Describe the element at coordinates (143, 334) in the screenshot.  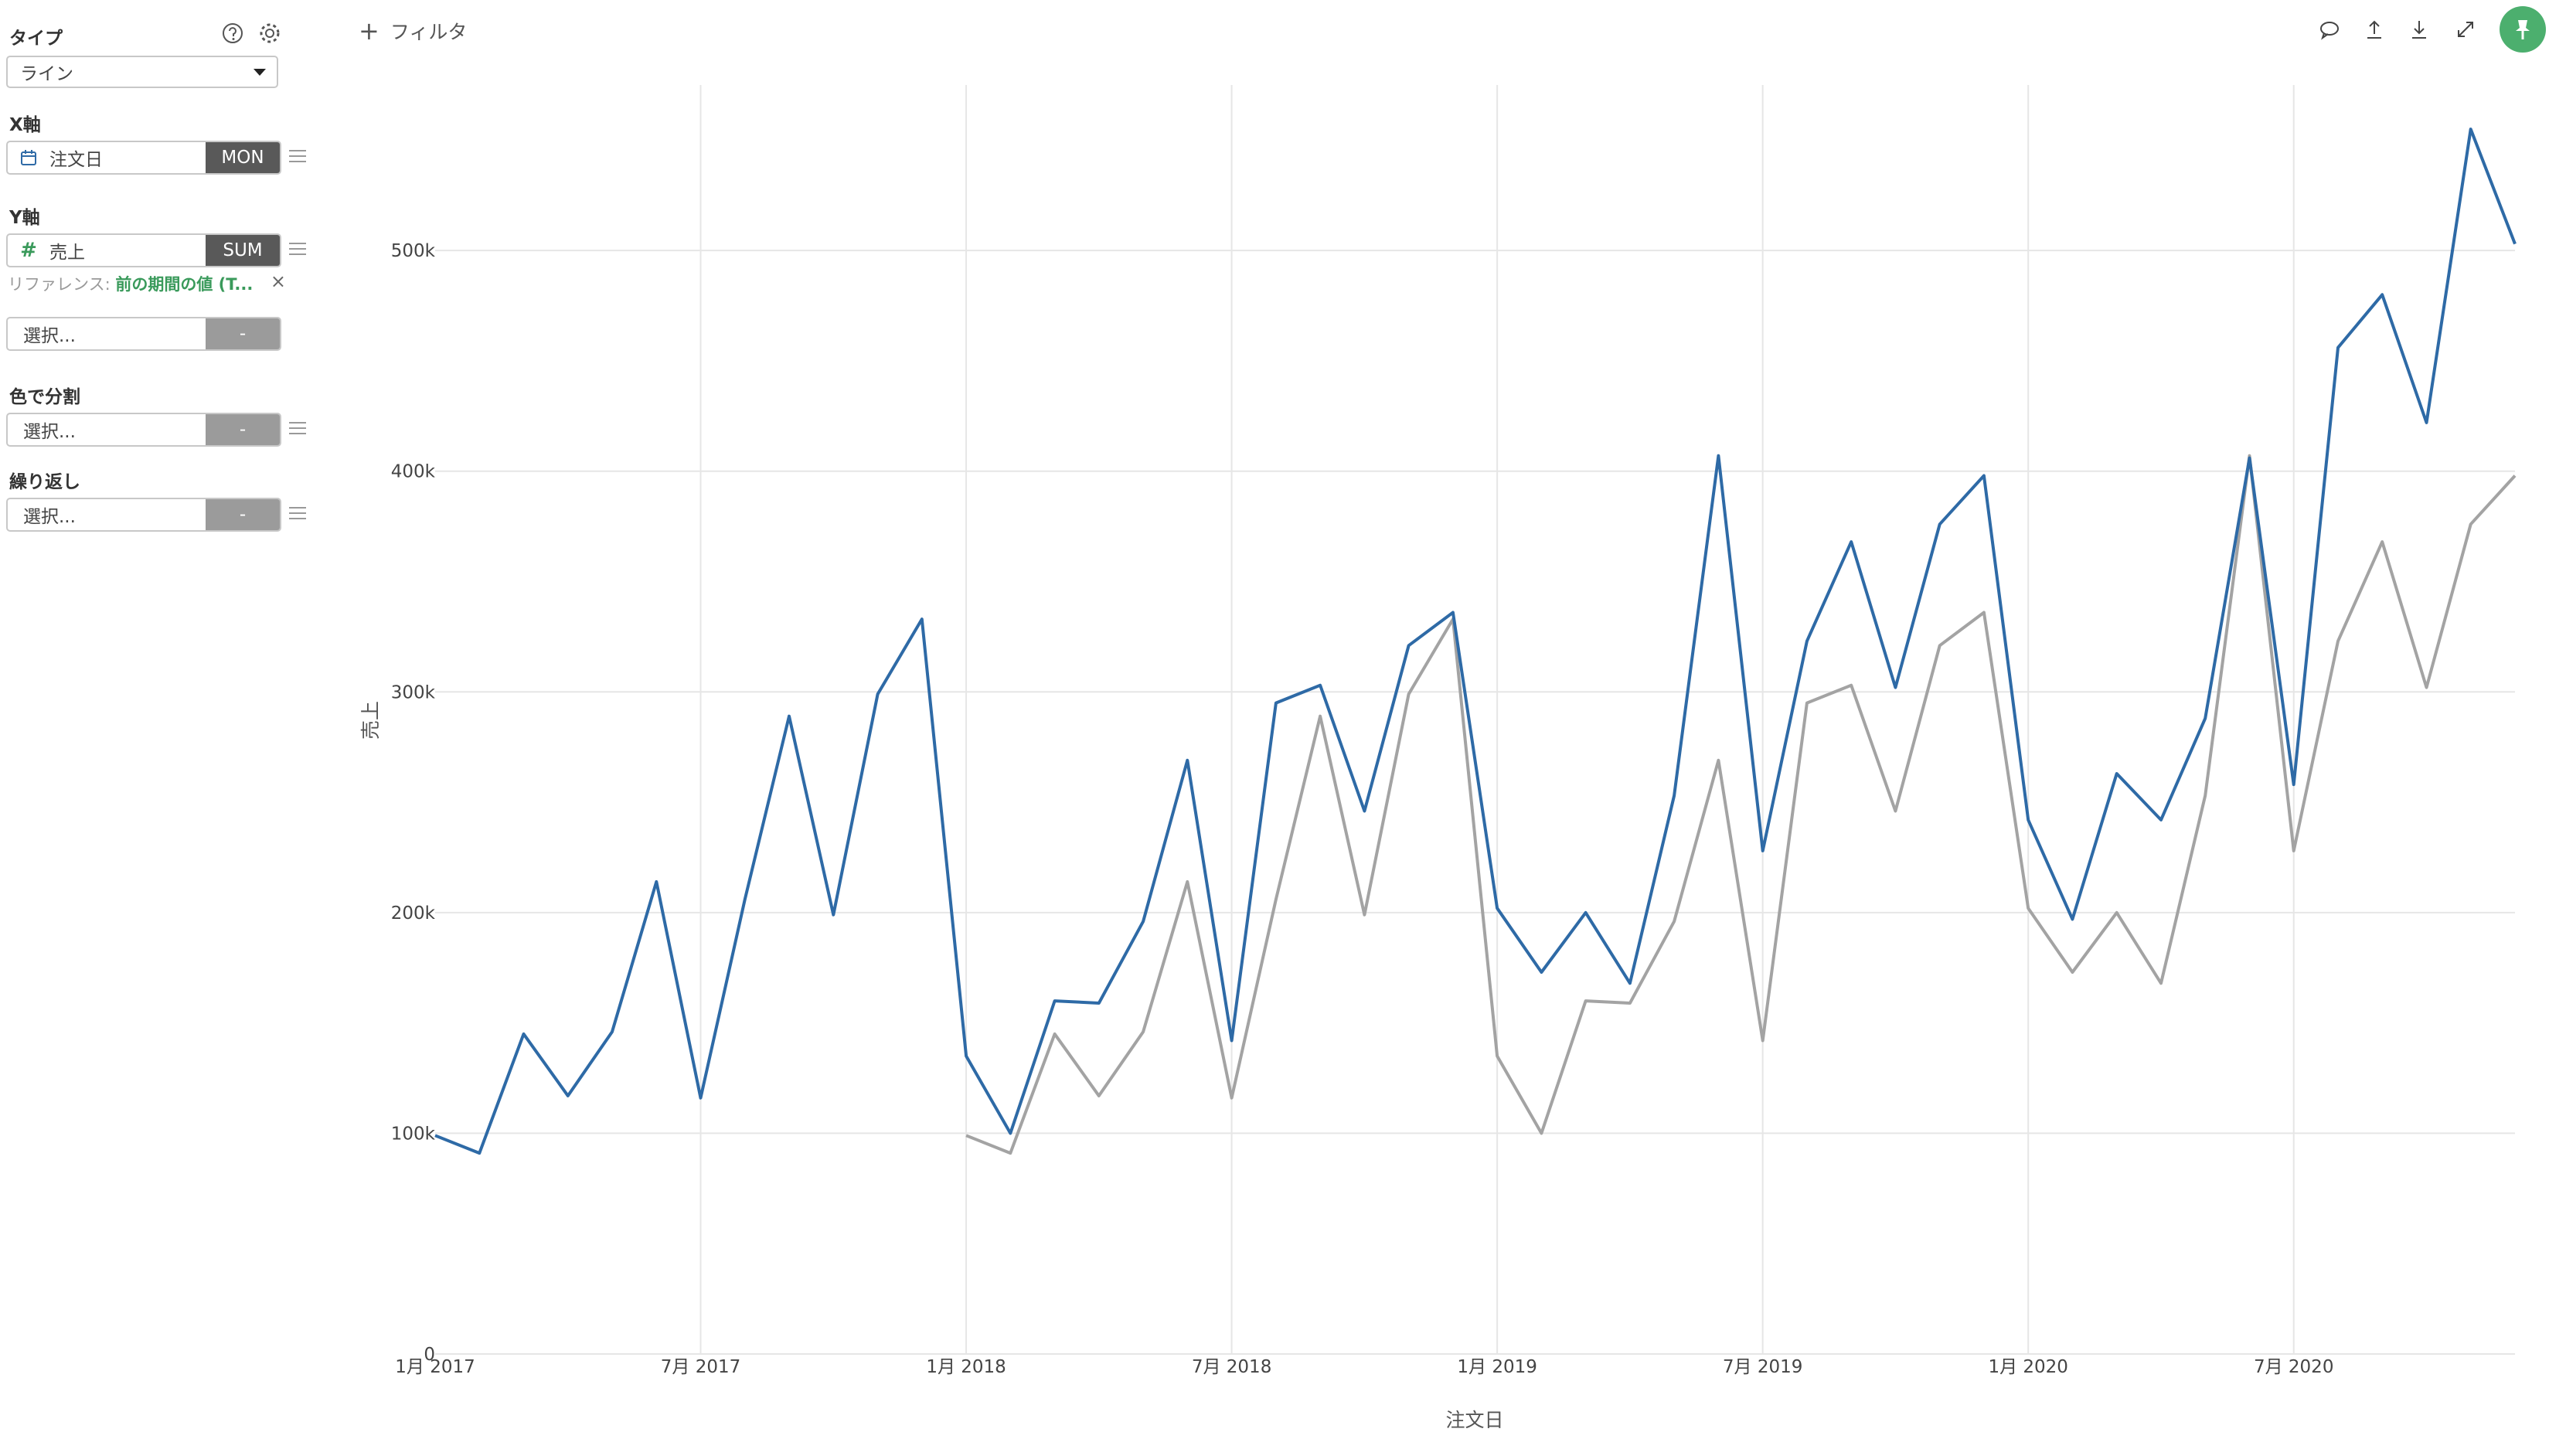
I see `yaxis-extra-select: 選択... -` at that location.